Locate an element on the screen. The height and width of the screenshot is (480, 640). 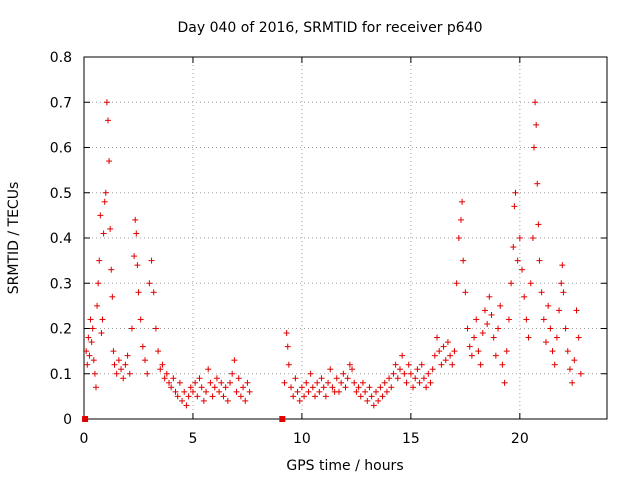
zero-marker is located at coordinates (282, 419).